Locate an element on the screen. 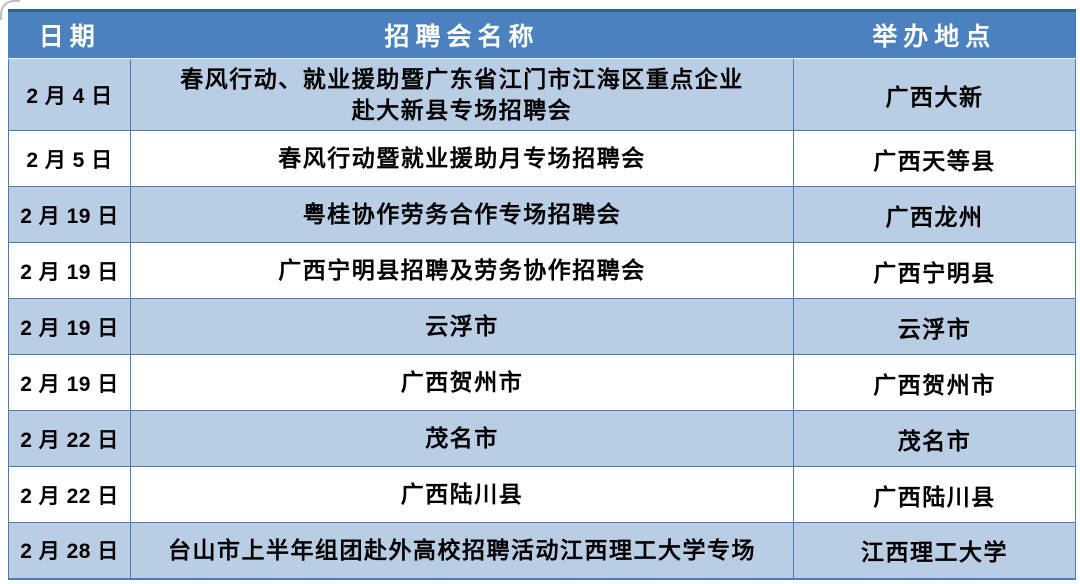 Image resolution: width=1080 pixels, height=584 pixels. cell-location: 广西宁明县 is located at coordinates (934, 270).